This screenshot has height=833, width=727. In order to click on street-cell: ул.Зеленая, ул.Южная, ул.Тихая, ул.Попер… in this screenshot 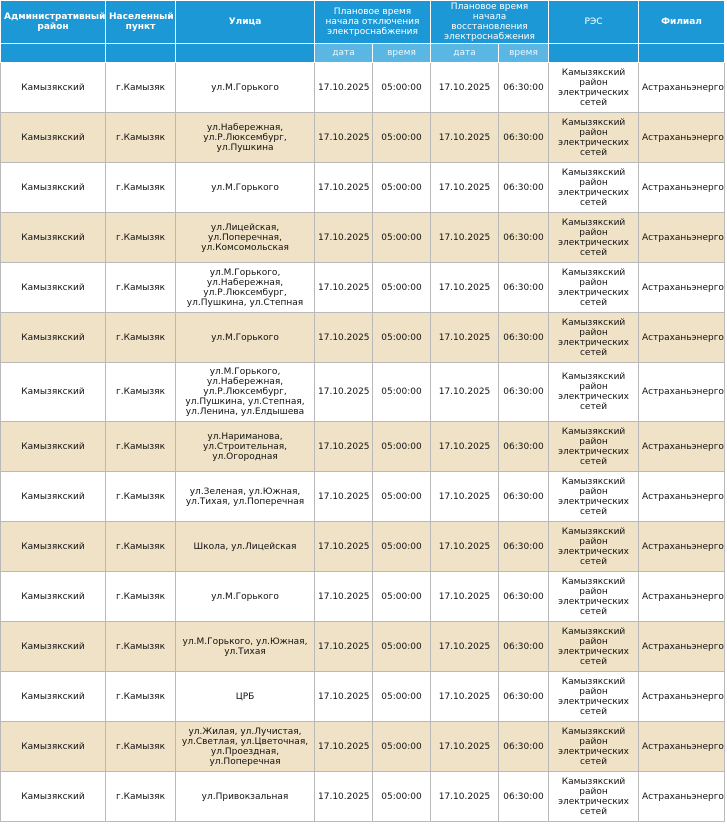, I will do `click(245, 496)`.